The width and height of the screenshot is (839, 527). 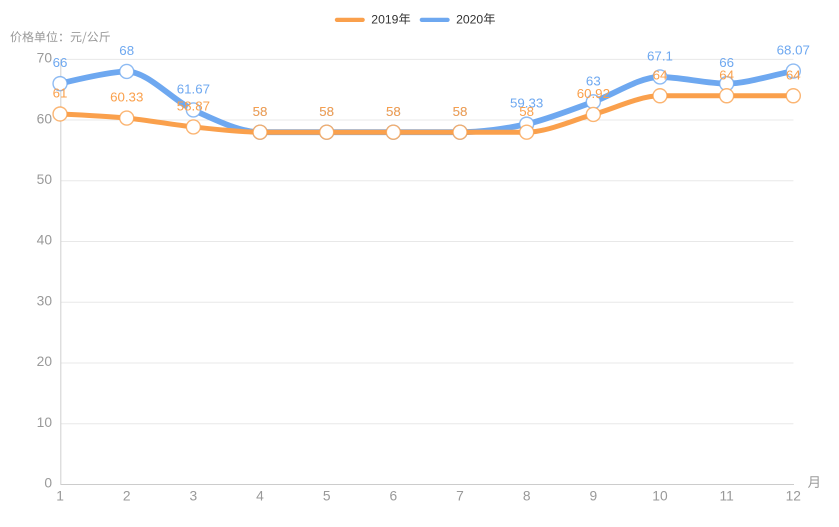 What do you see at coordinates (726, 496) in the screenshot?
I see `svg-text: 11` at bounding box center [726, 496].